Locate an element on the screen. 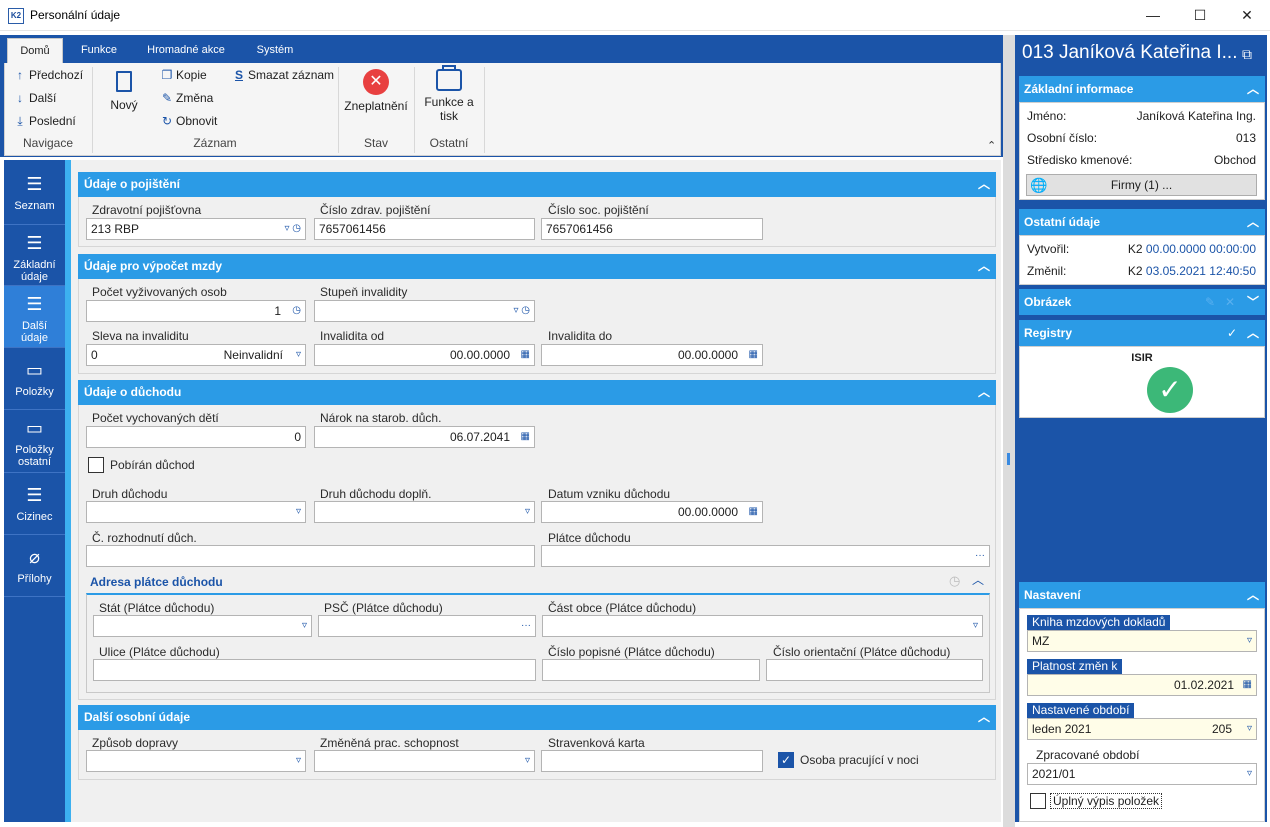 The height and width of the screenshot is (827, 1270). invalidate-button: ✕ Zneplatnění is located at coordinates (376, 91).